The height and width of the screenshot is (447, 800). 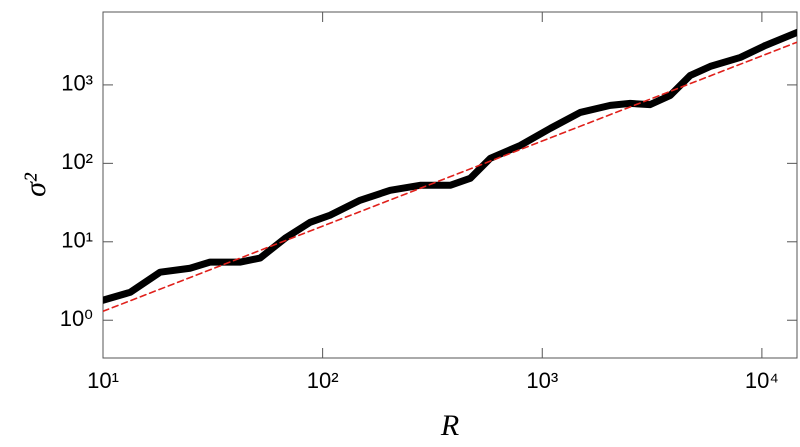 I want to click on y-tick-label: 10⁰, so click(x=76, y=318).